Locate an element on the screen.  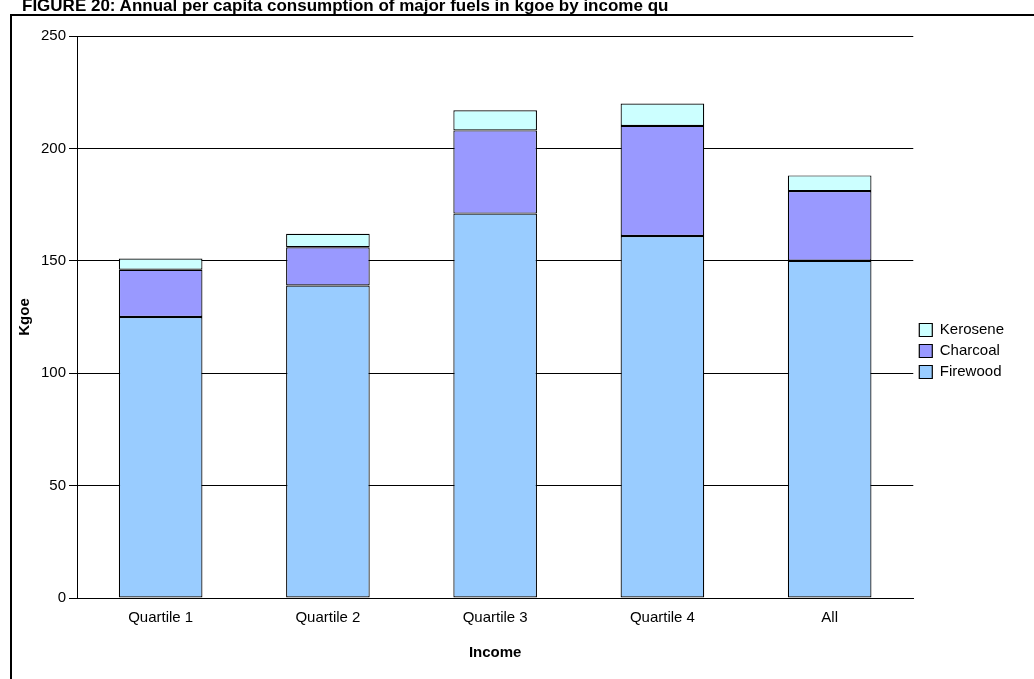
x-tick-label: Quartile 3 is located at coordinates (495, 617).